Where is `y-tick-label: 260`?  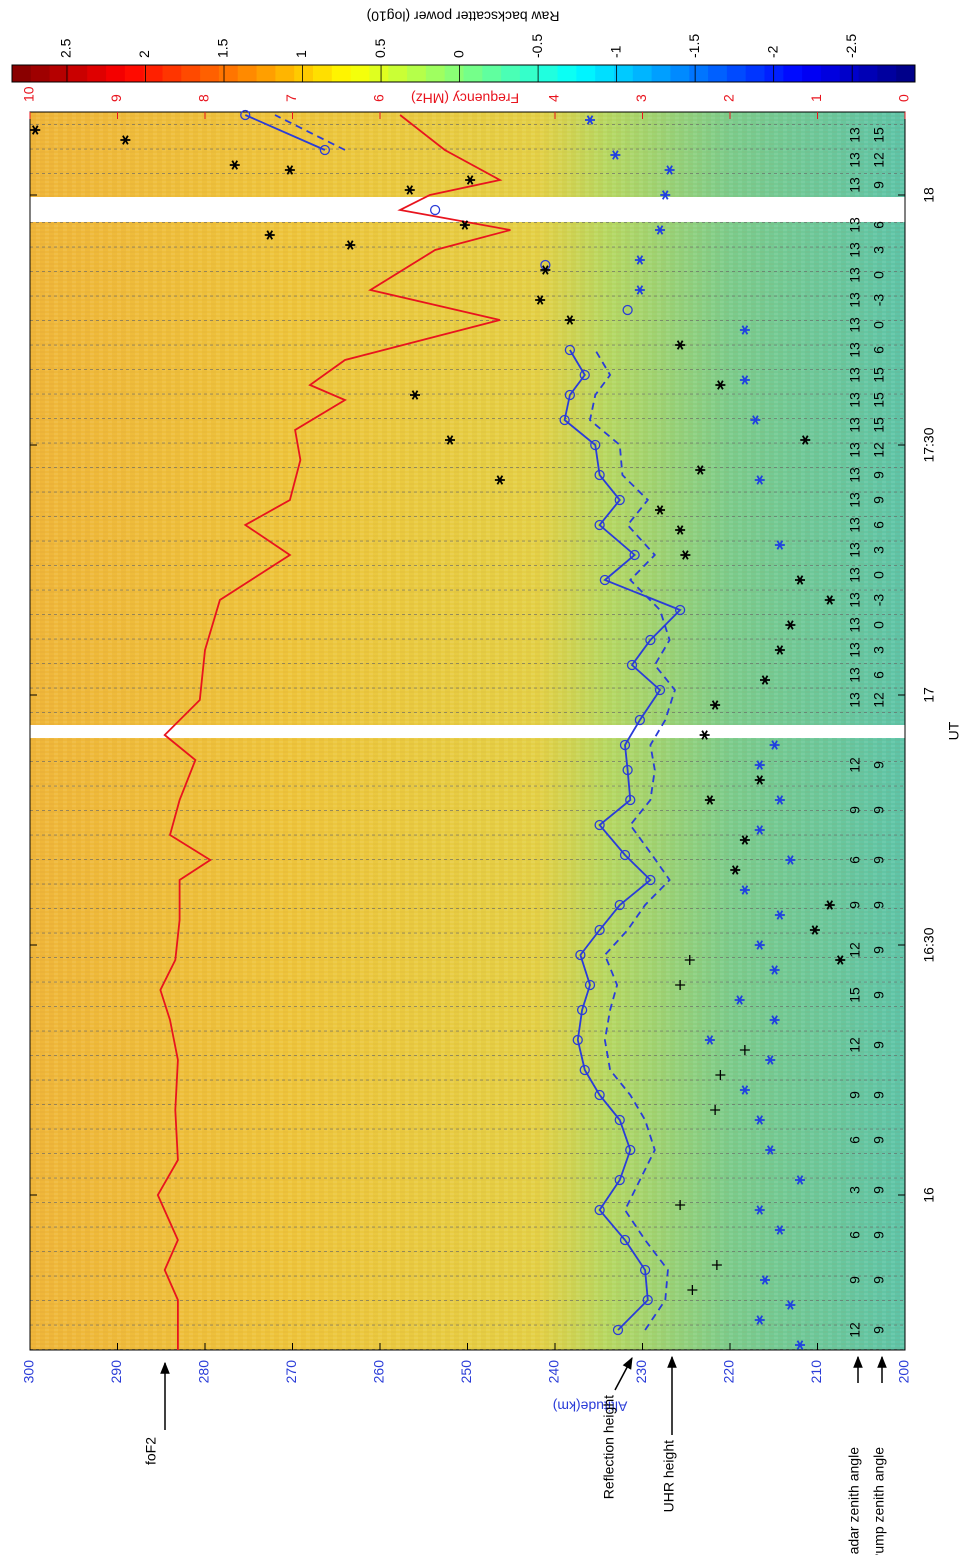 y-tick-label: 260 is located at coordinates (379, 1372).